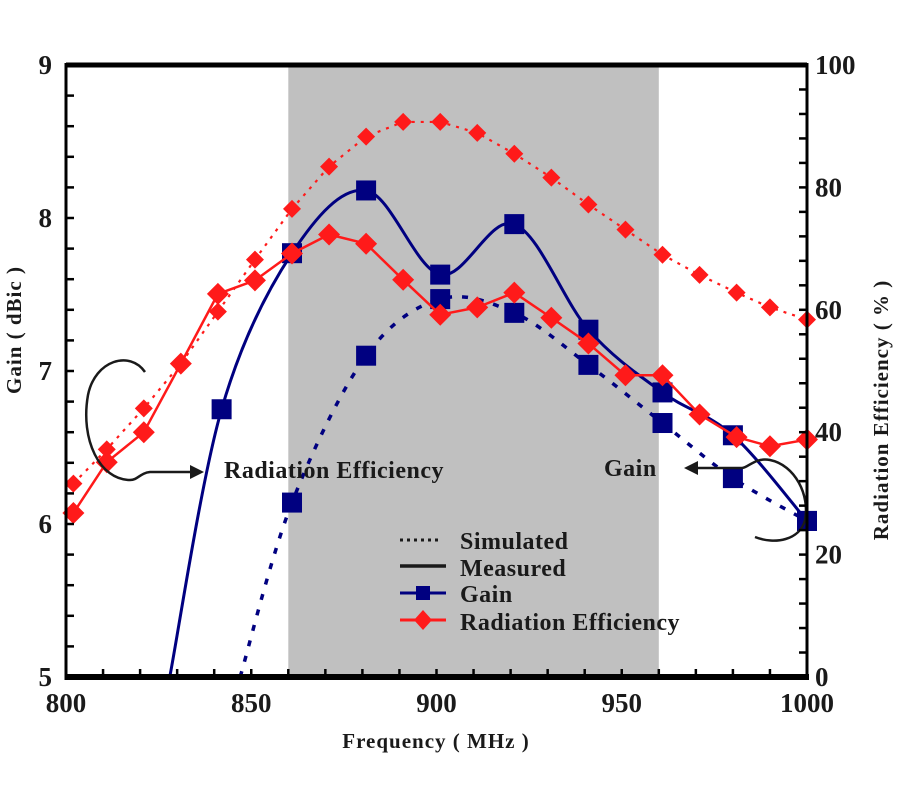 The height and width of the screenshot is (800, 900). What do you see at coordinates (622, 703) in the screenshot?
I see `x-tick-label: 950` at bounding box center [622, 703].